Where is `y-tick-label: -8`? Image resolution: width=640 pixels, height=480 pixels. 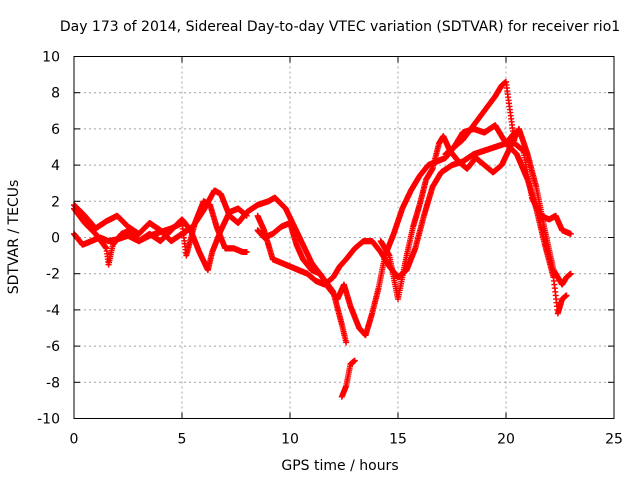
y-tick-label: -8 is located at coordinates (53, 383).